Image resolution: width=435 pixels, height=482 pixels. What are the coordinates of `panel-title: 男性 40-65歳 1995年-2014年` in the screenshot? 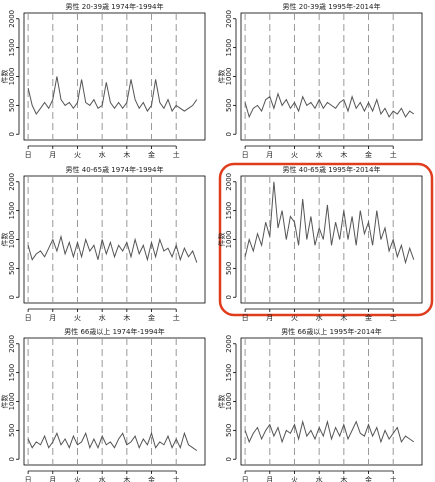 It's located at (332, 169).